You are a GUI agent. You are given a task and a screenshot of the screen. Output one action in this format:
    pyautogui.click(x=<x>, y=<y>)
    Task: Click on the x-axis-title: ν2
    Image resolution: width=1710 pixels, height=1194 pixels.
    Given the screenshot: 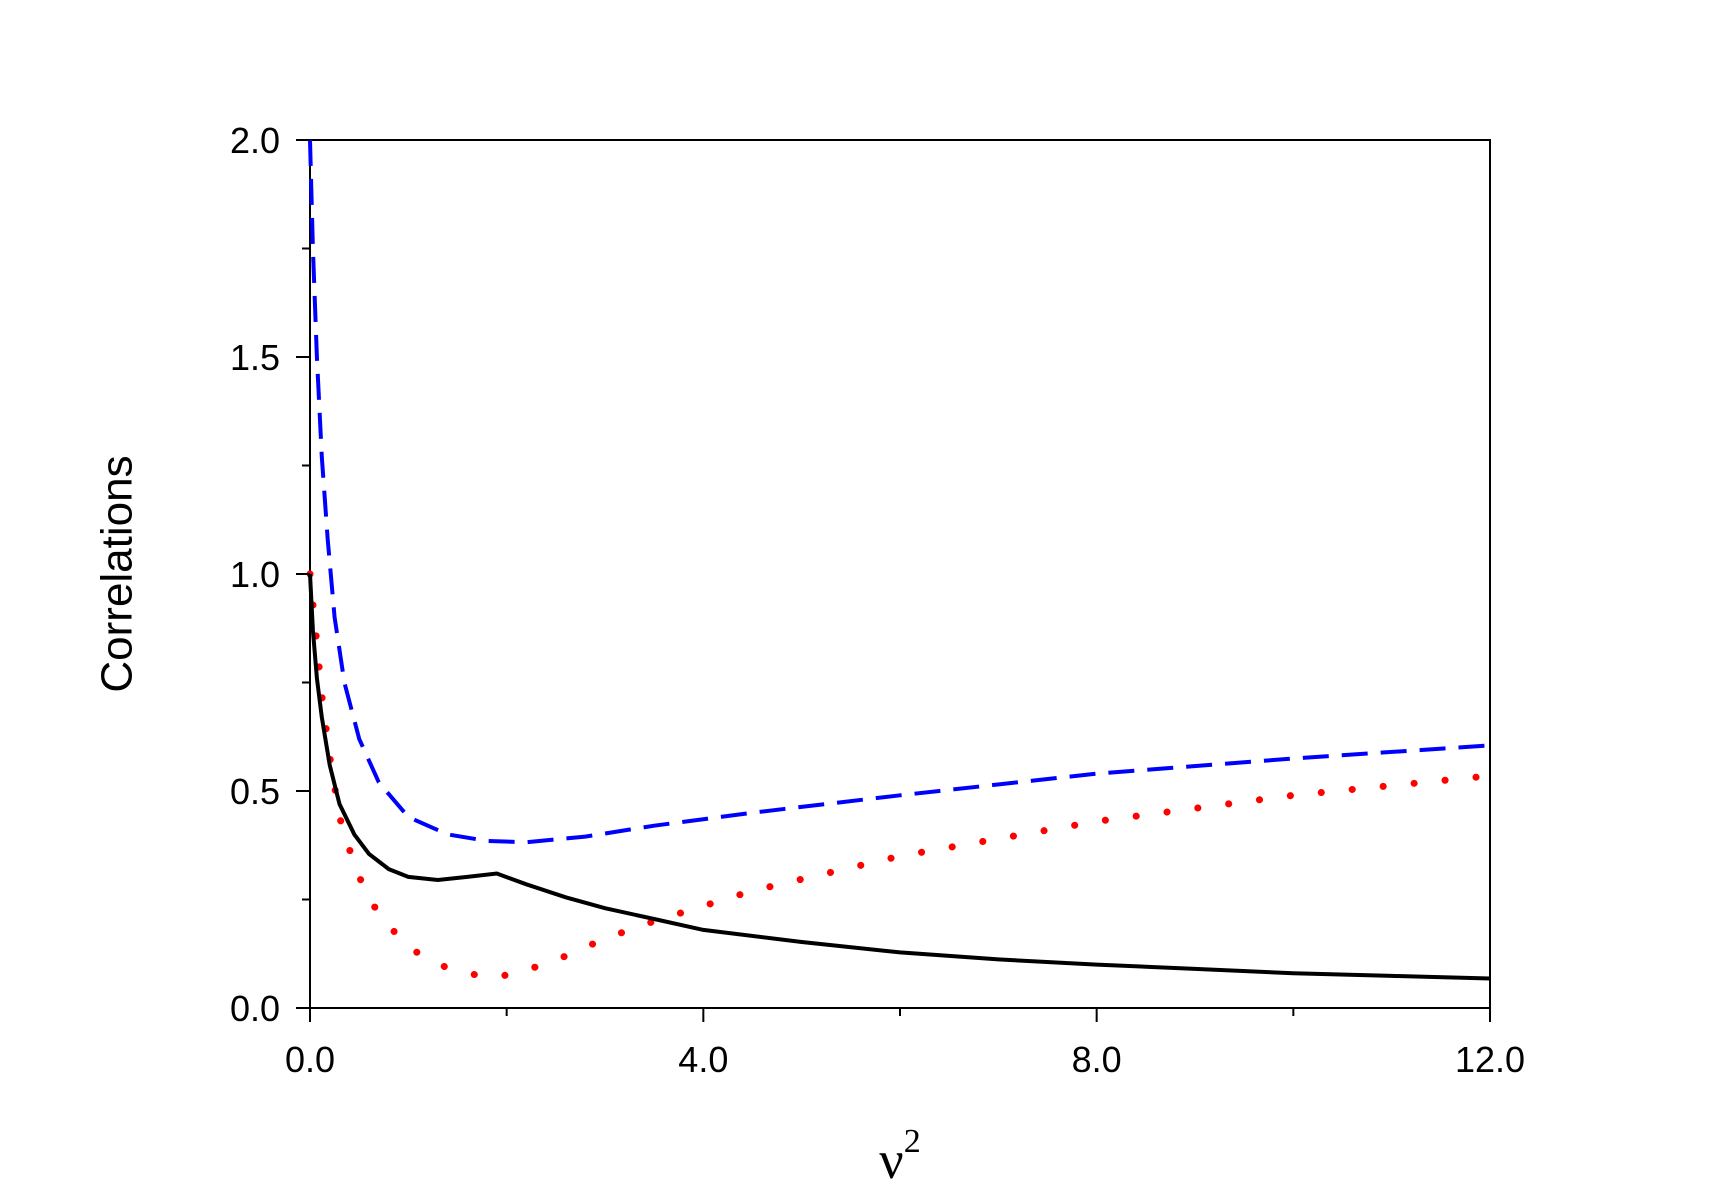 What is the action you would take?
    pyautogui.click(x=899, y=1156)
    